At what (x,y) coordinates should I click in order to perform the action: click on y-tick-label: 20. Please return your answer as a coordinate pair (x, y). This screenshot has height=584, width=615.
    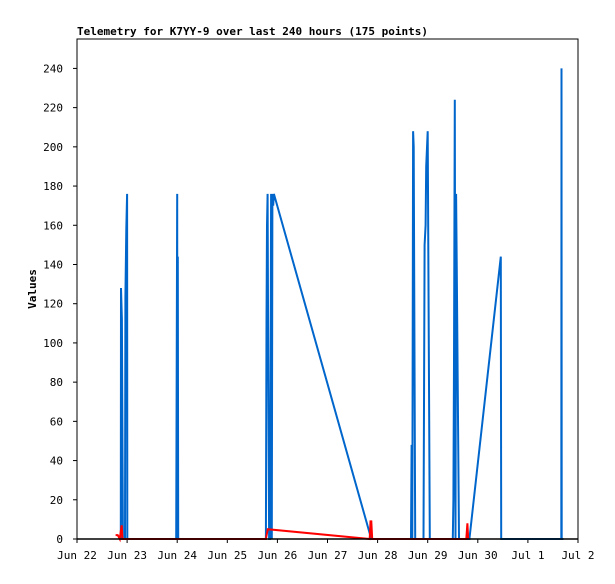
    Looking at the image, I should click on (56, 500).